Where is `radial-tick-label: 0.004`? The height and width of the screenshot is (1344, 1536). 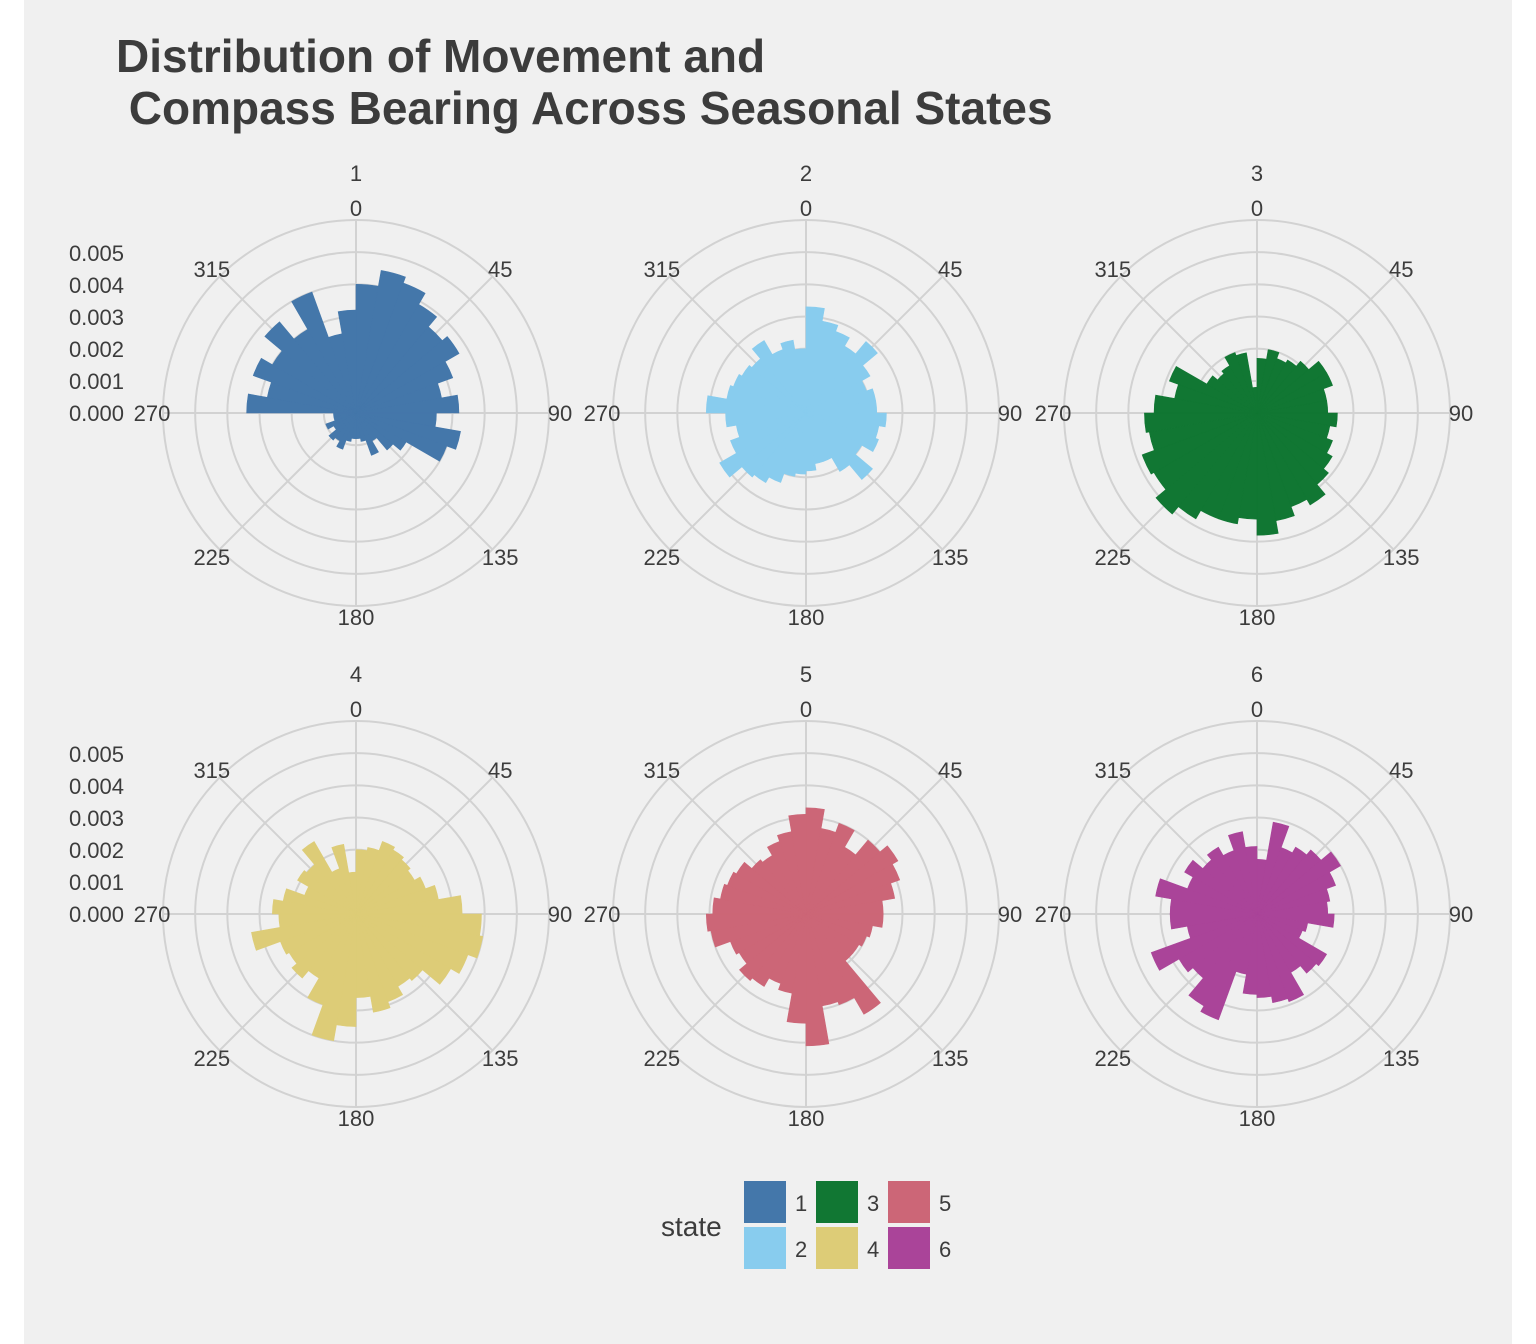
radial-tick-label: 0.004 is located at coordinates (96, 786).